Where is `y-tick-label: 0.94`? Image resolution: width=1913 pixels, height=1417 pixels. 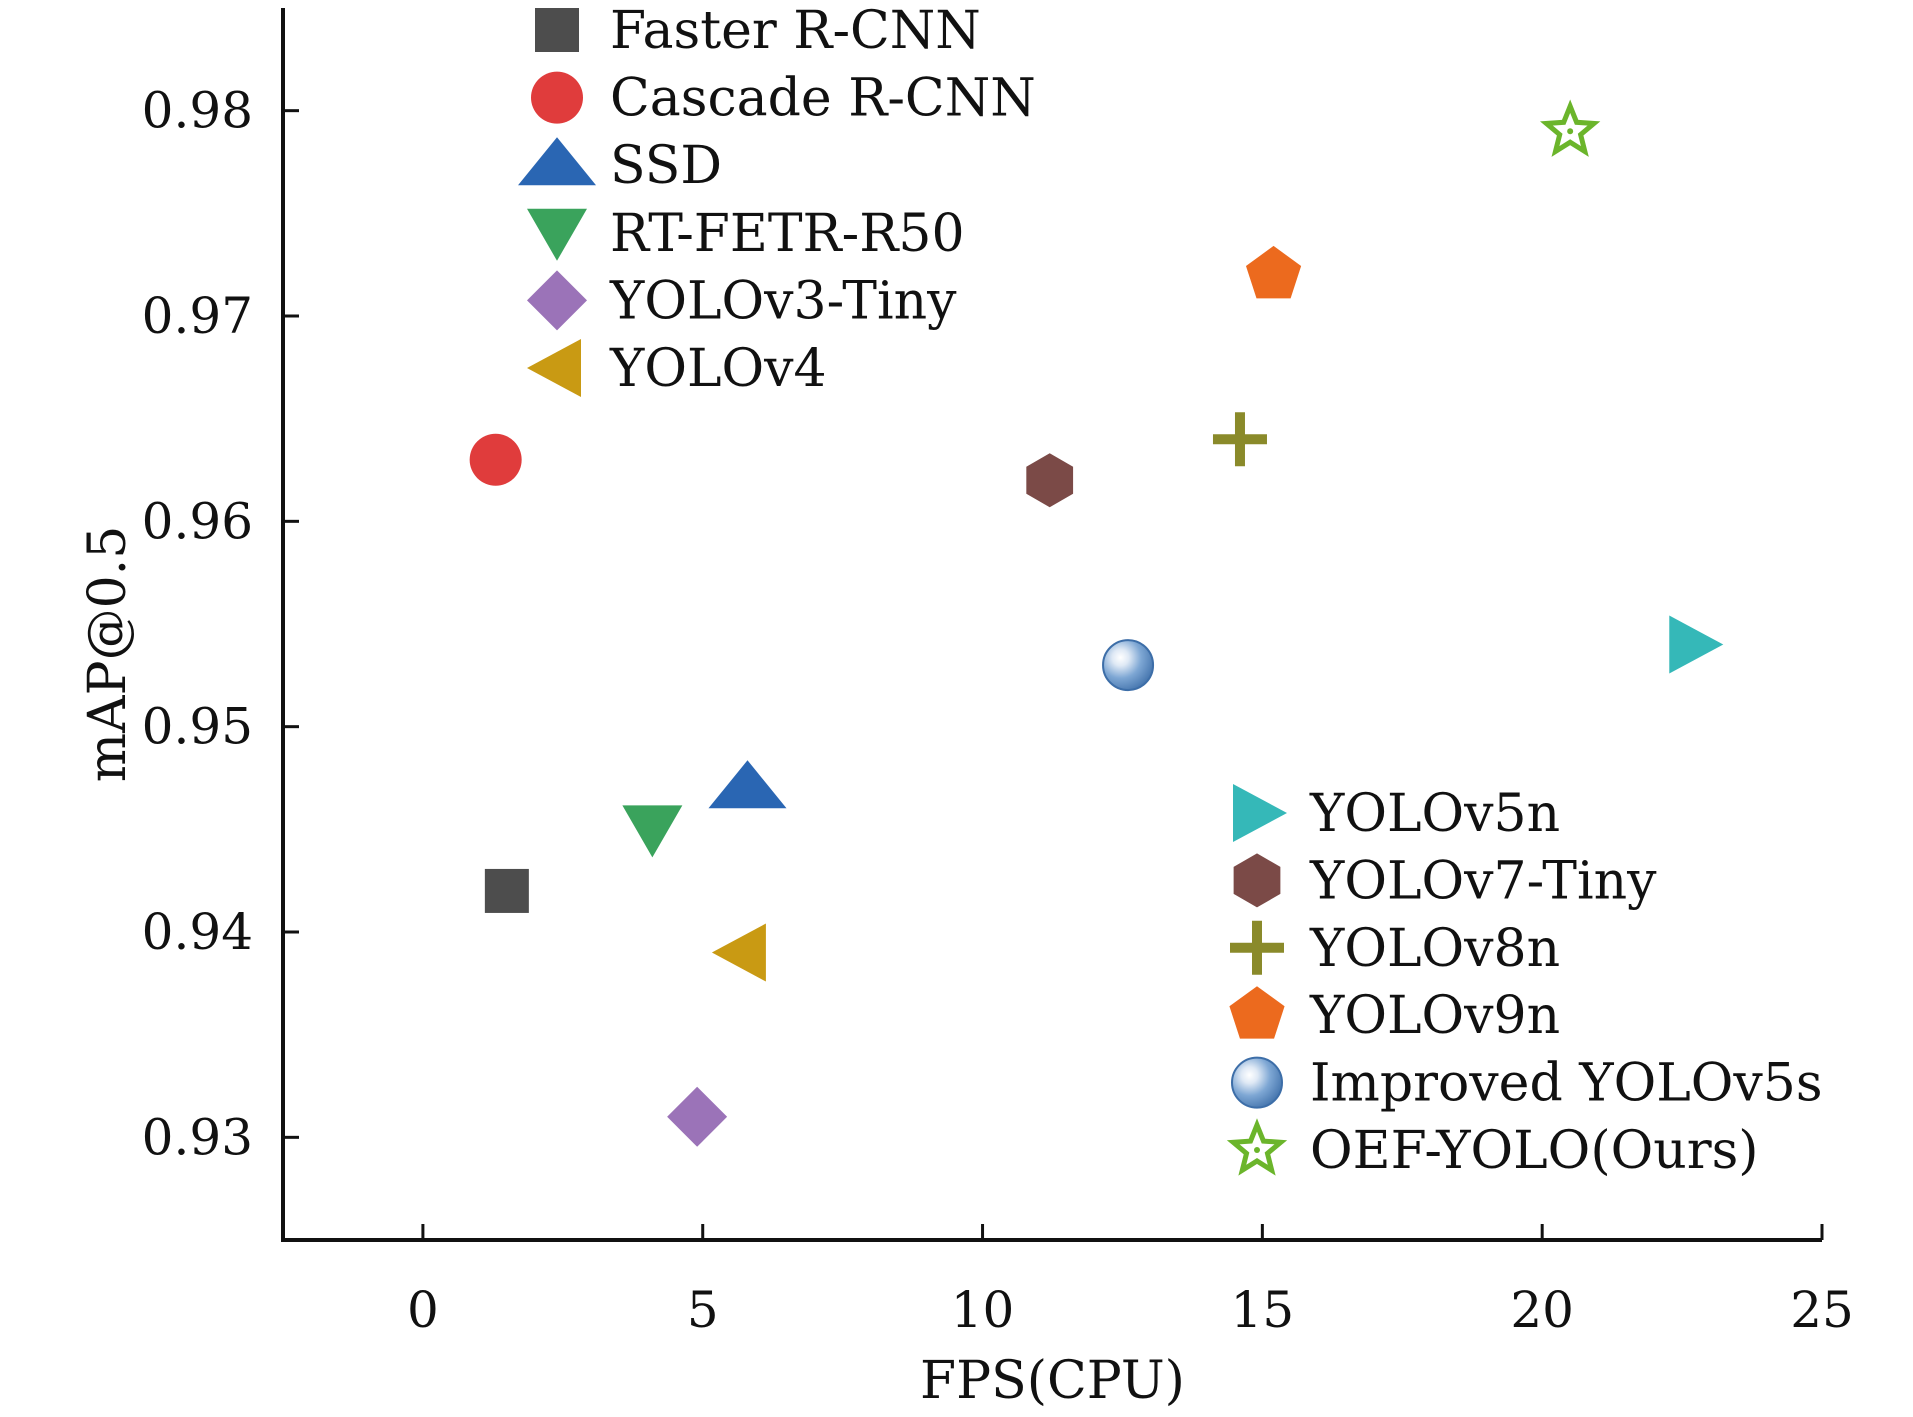
y-tick-label: 0.94 is located at coordinates (197, 932).